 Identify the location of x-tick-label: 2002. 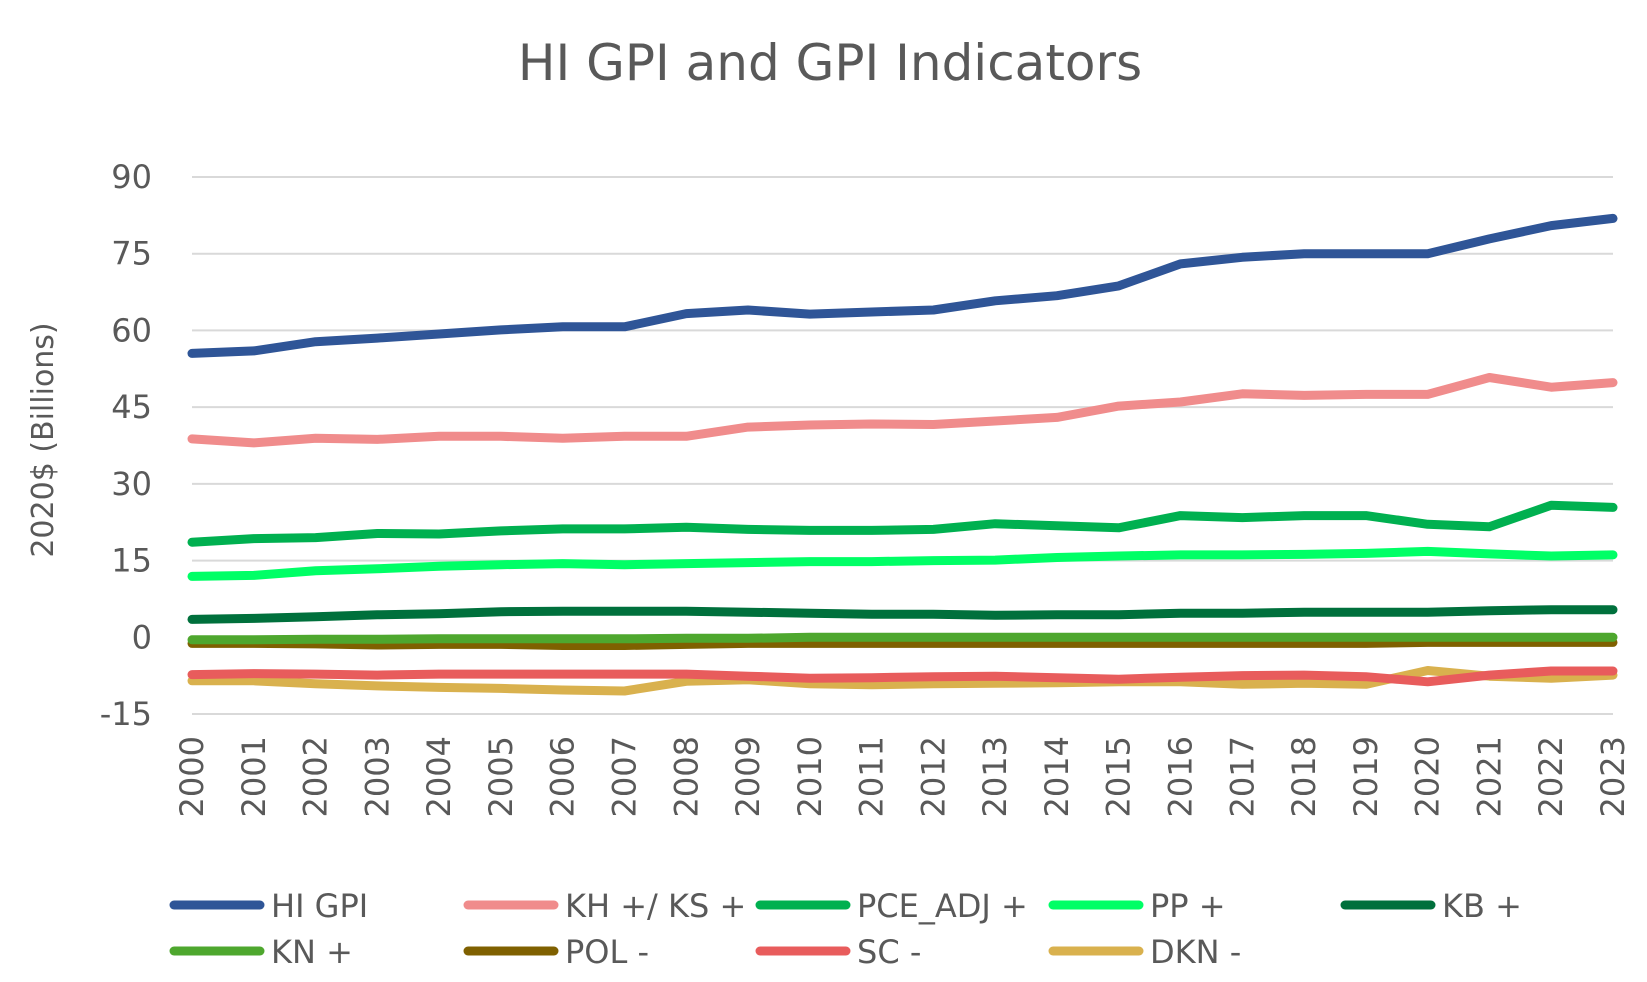
(316, 776).